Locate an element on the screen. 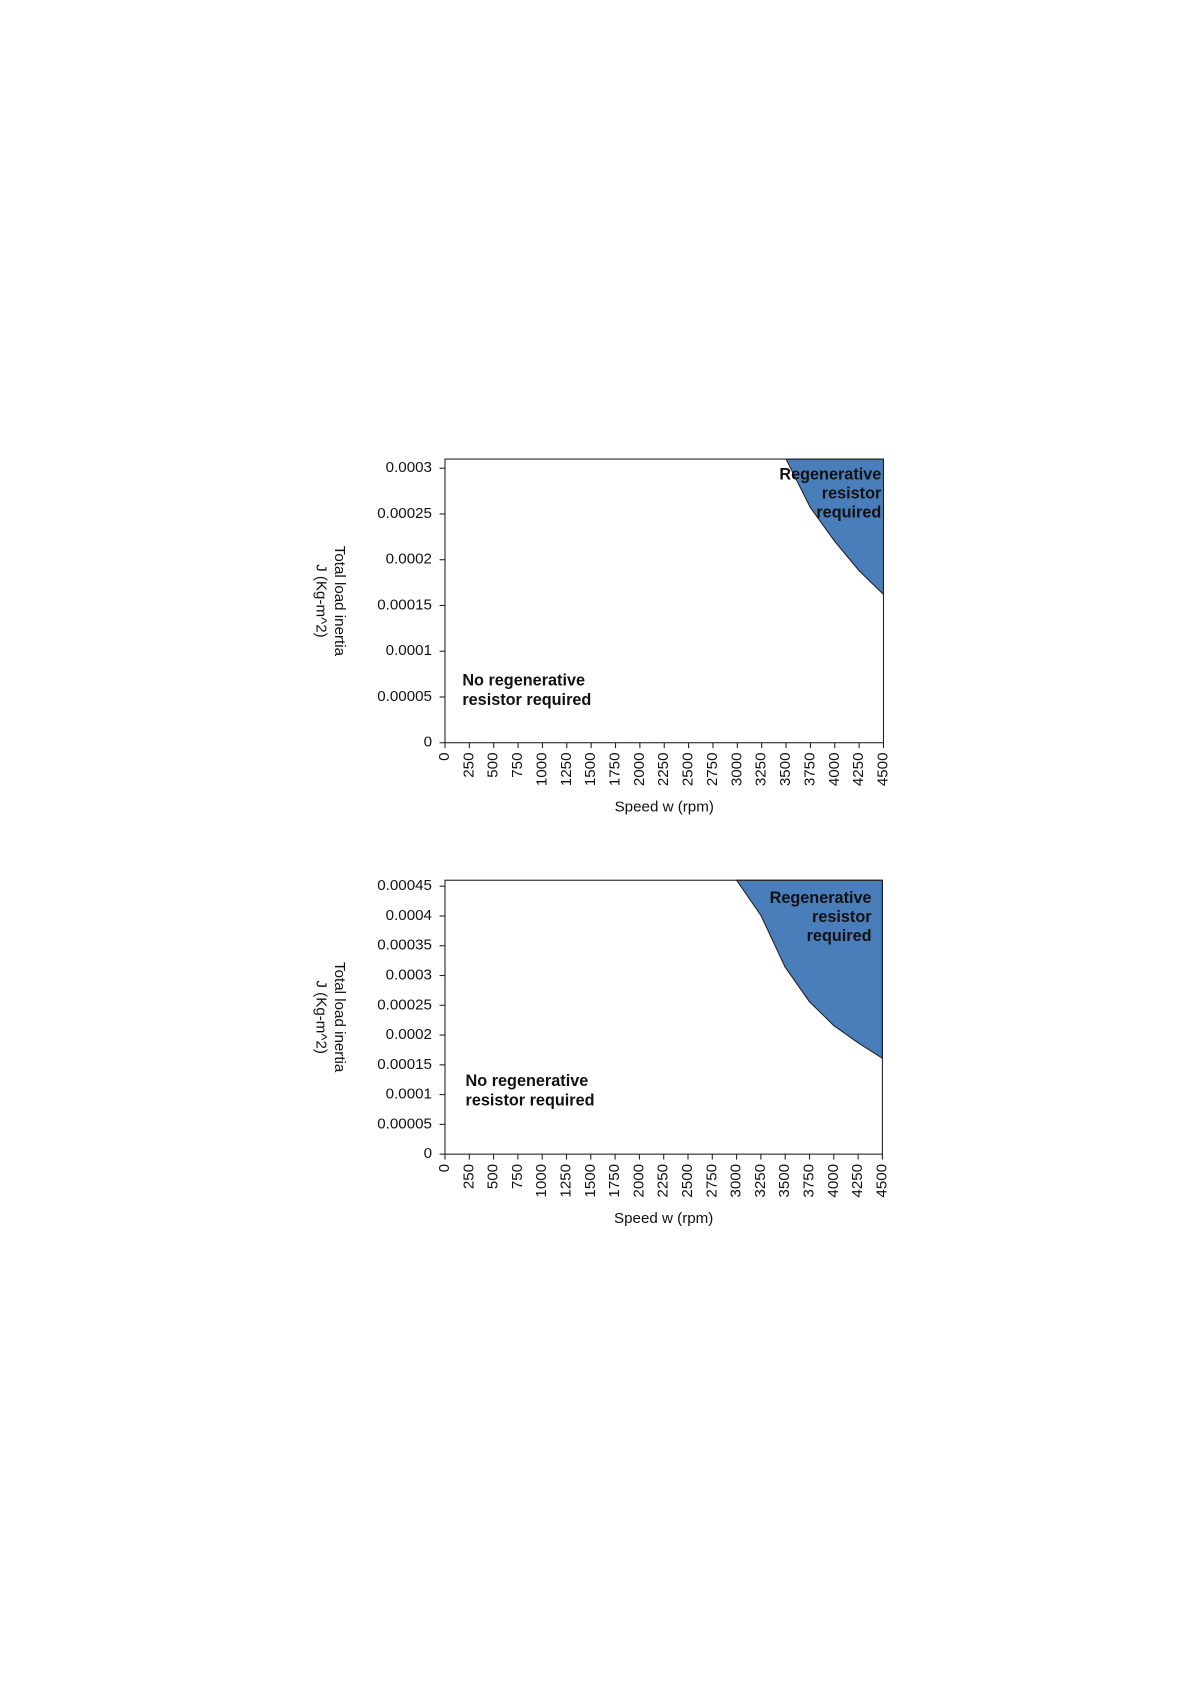  y-tick-label: 0.0004 is located at coordinates (409, 915).